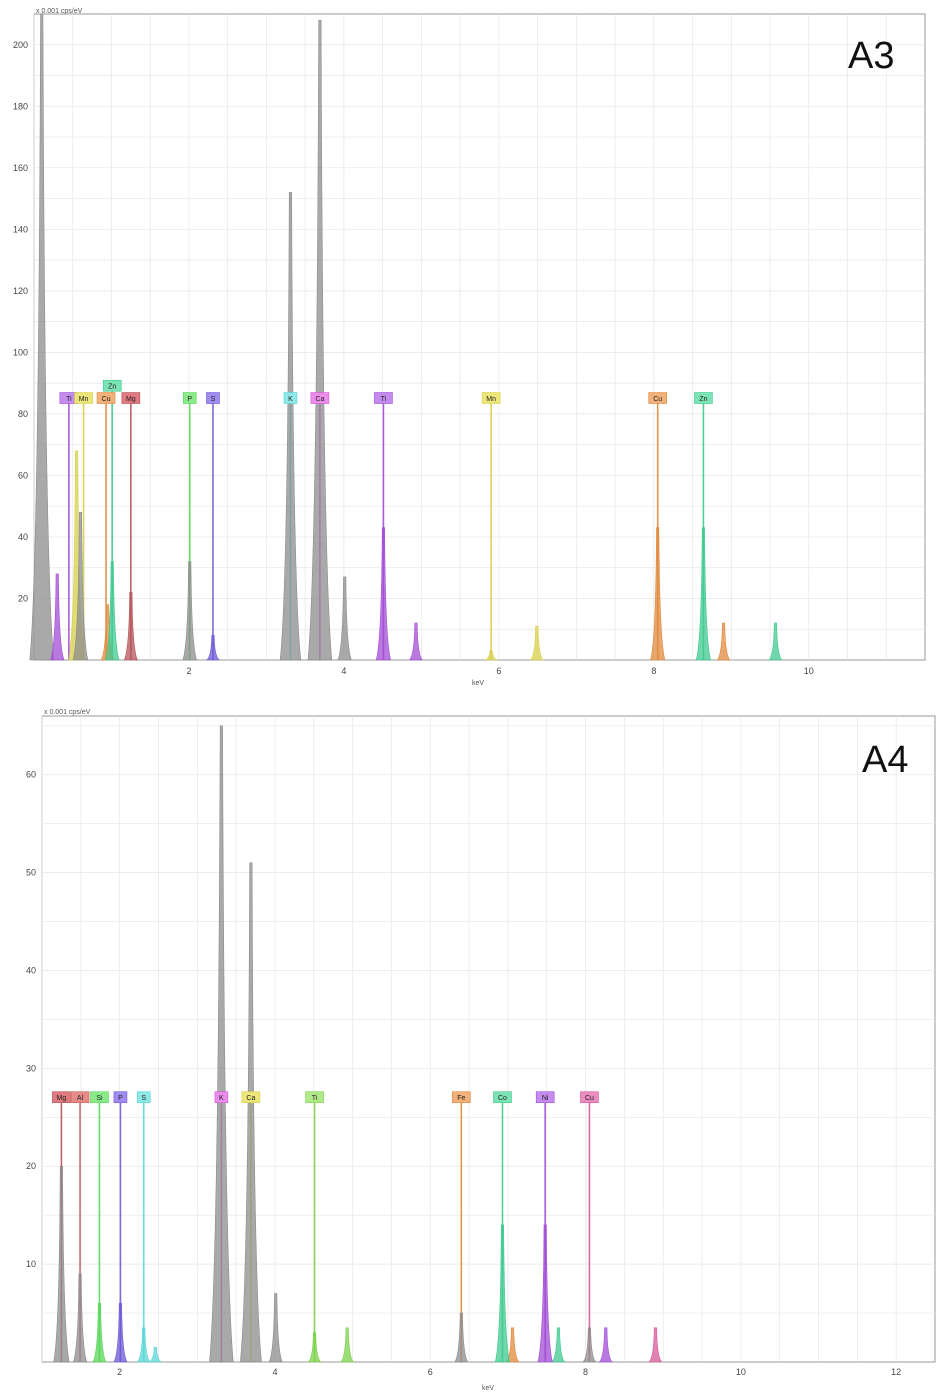 This screenshot has width=950, height=1399. Describe the element at coordinates (31, 873) in the screenshot. I see `y-tick-label: 50` at that location.